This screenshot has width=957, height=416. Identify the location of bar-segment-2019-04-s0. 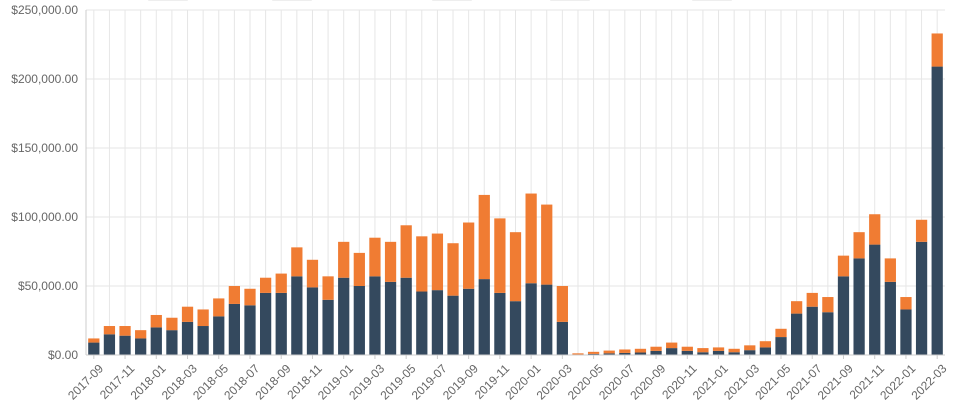
(390, 318).